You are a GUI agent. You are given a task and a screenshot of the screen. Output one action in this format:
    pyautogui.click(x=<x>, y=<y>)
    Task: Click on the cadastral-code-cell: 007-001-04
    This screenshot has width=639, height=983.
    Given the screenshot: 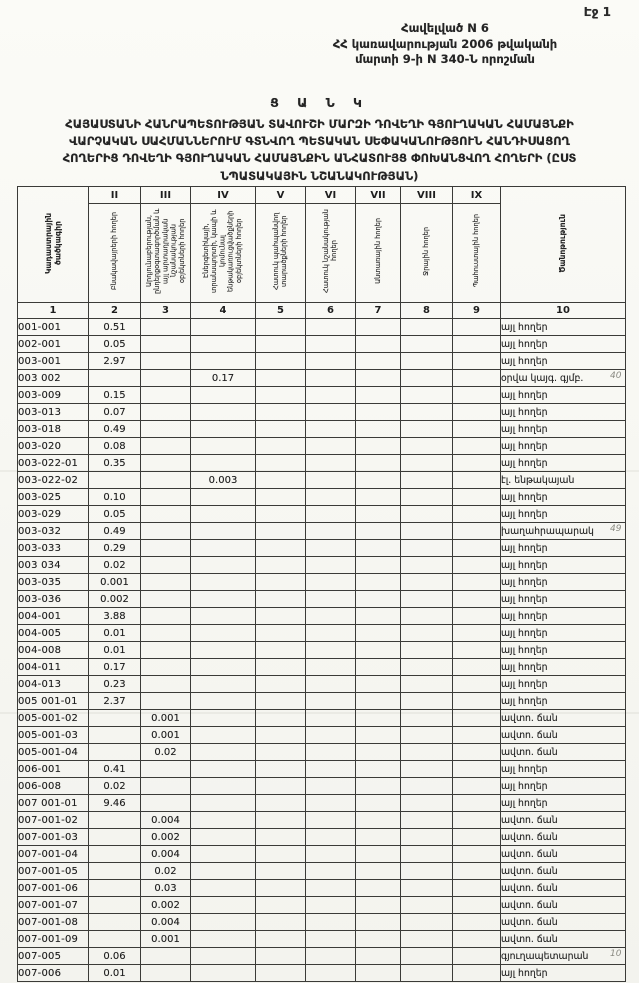 What is the action you would take?
    pyautogui.click(x=53, y=854)
    